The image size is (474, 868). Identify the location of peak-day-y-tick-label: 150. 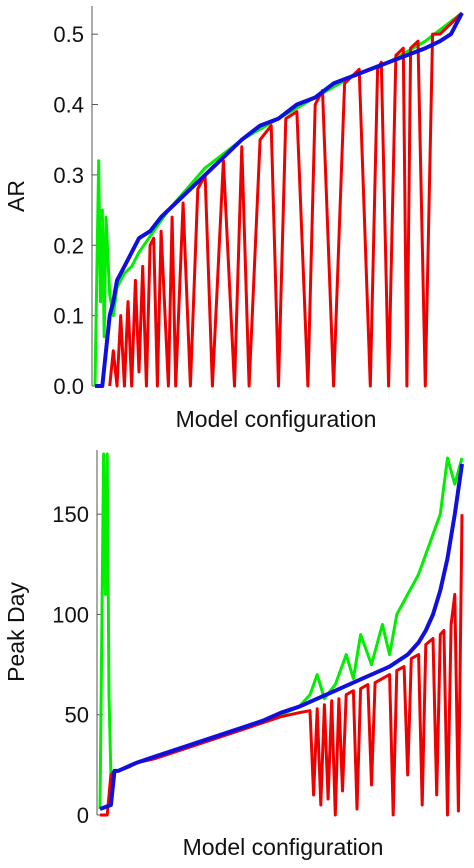
(70, 514).